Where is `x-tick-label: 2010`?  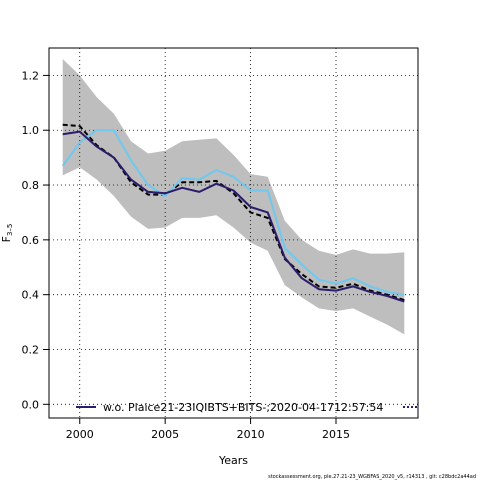
x-tick-label: 2010 is located at coordinates (251, 434).